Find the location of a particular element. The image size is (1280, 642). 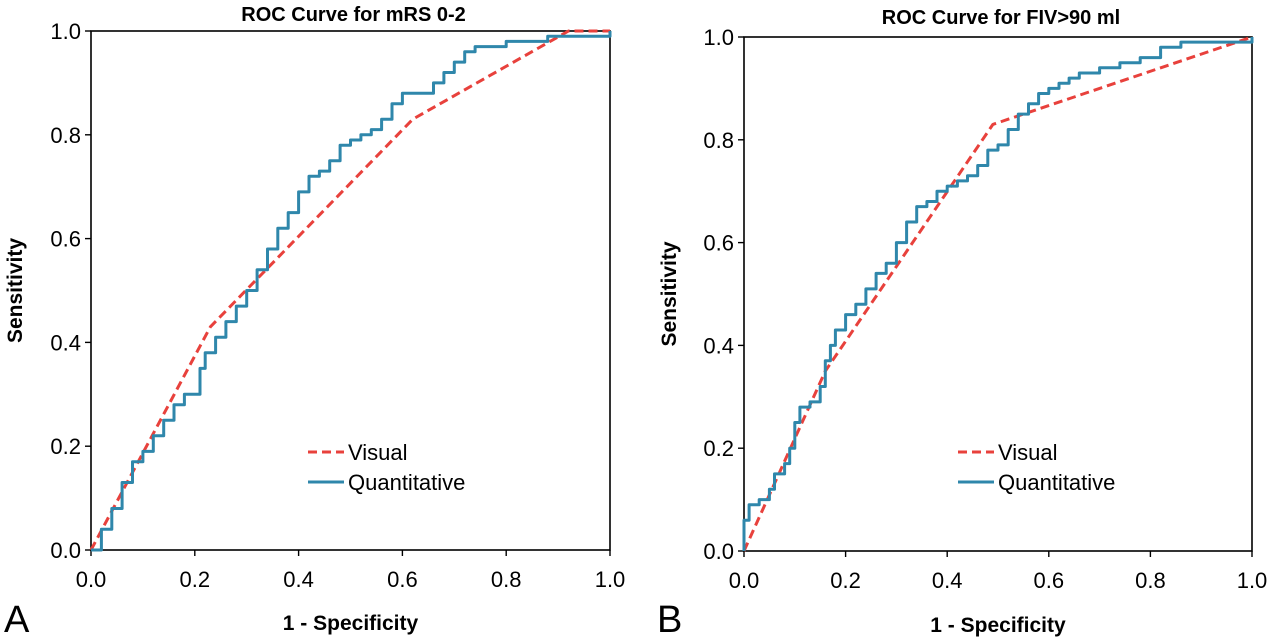

chart-2-y-tick-label: 0.4 is located at coordinates (718, 345).